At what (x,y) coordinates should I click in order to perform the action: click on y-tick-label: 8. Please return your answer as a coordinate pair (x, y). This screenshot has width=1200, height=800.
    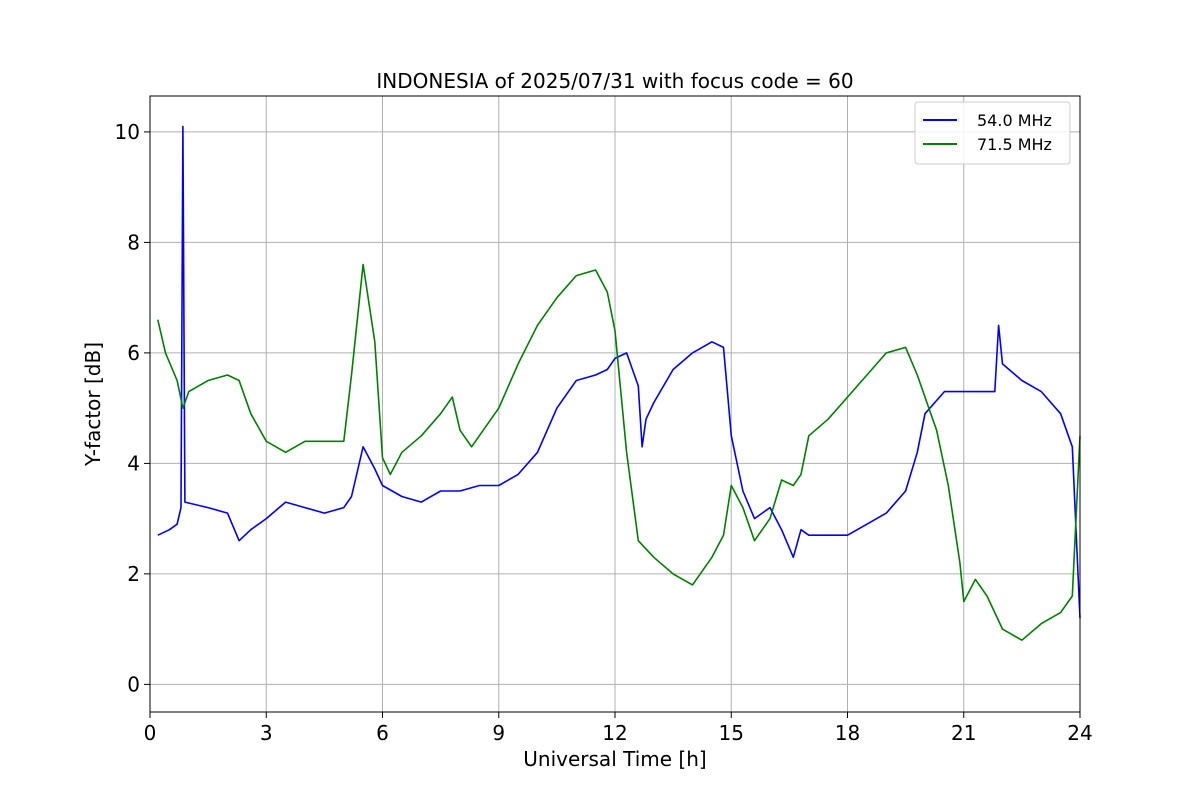
    Looking at the image, I should click on (133, 242).